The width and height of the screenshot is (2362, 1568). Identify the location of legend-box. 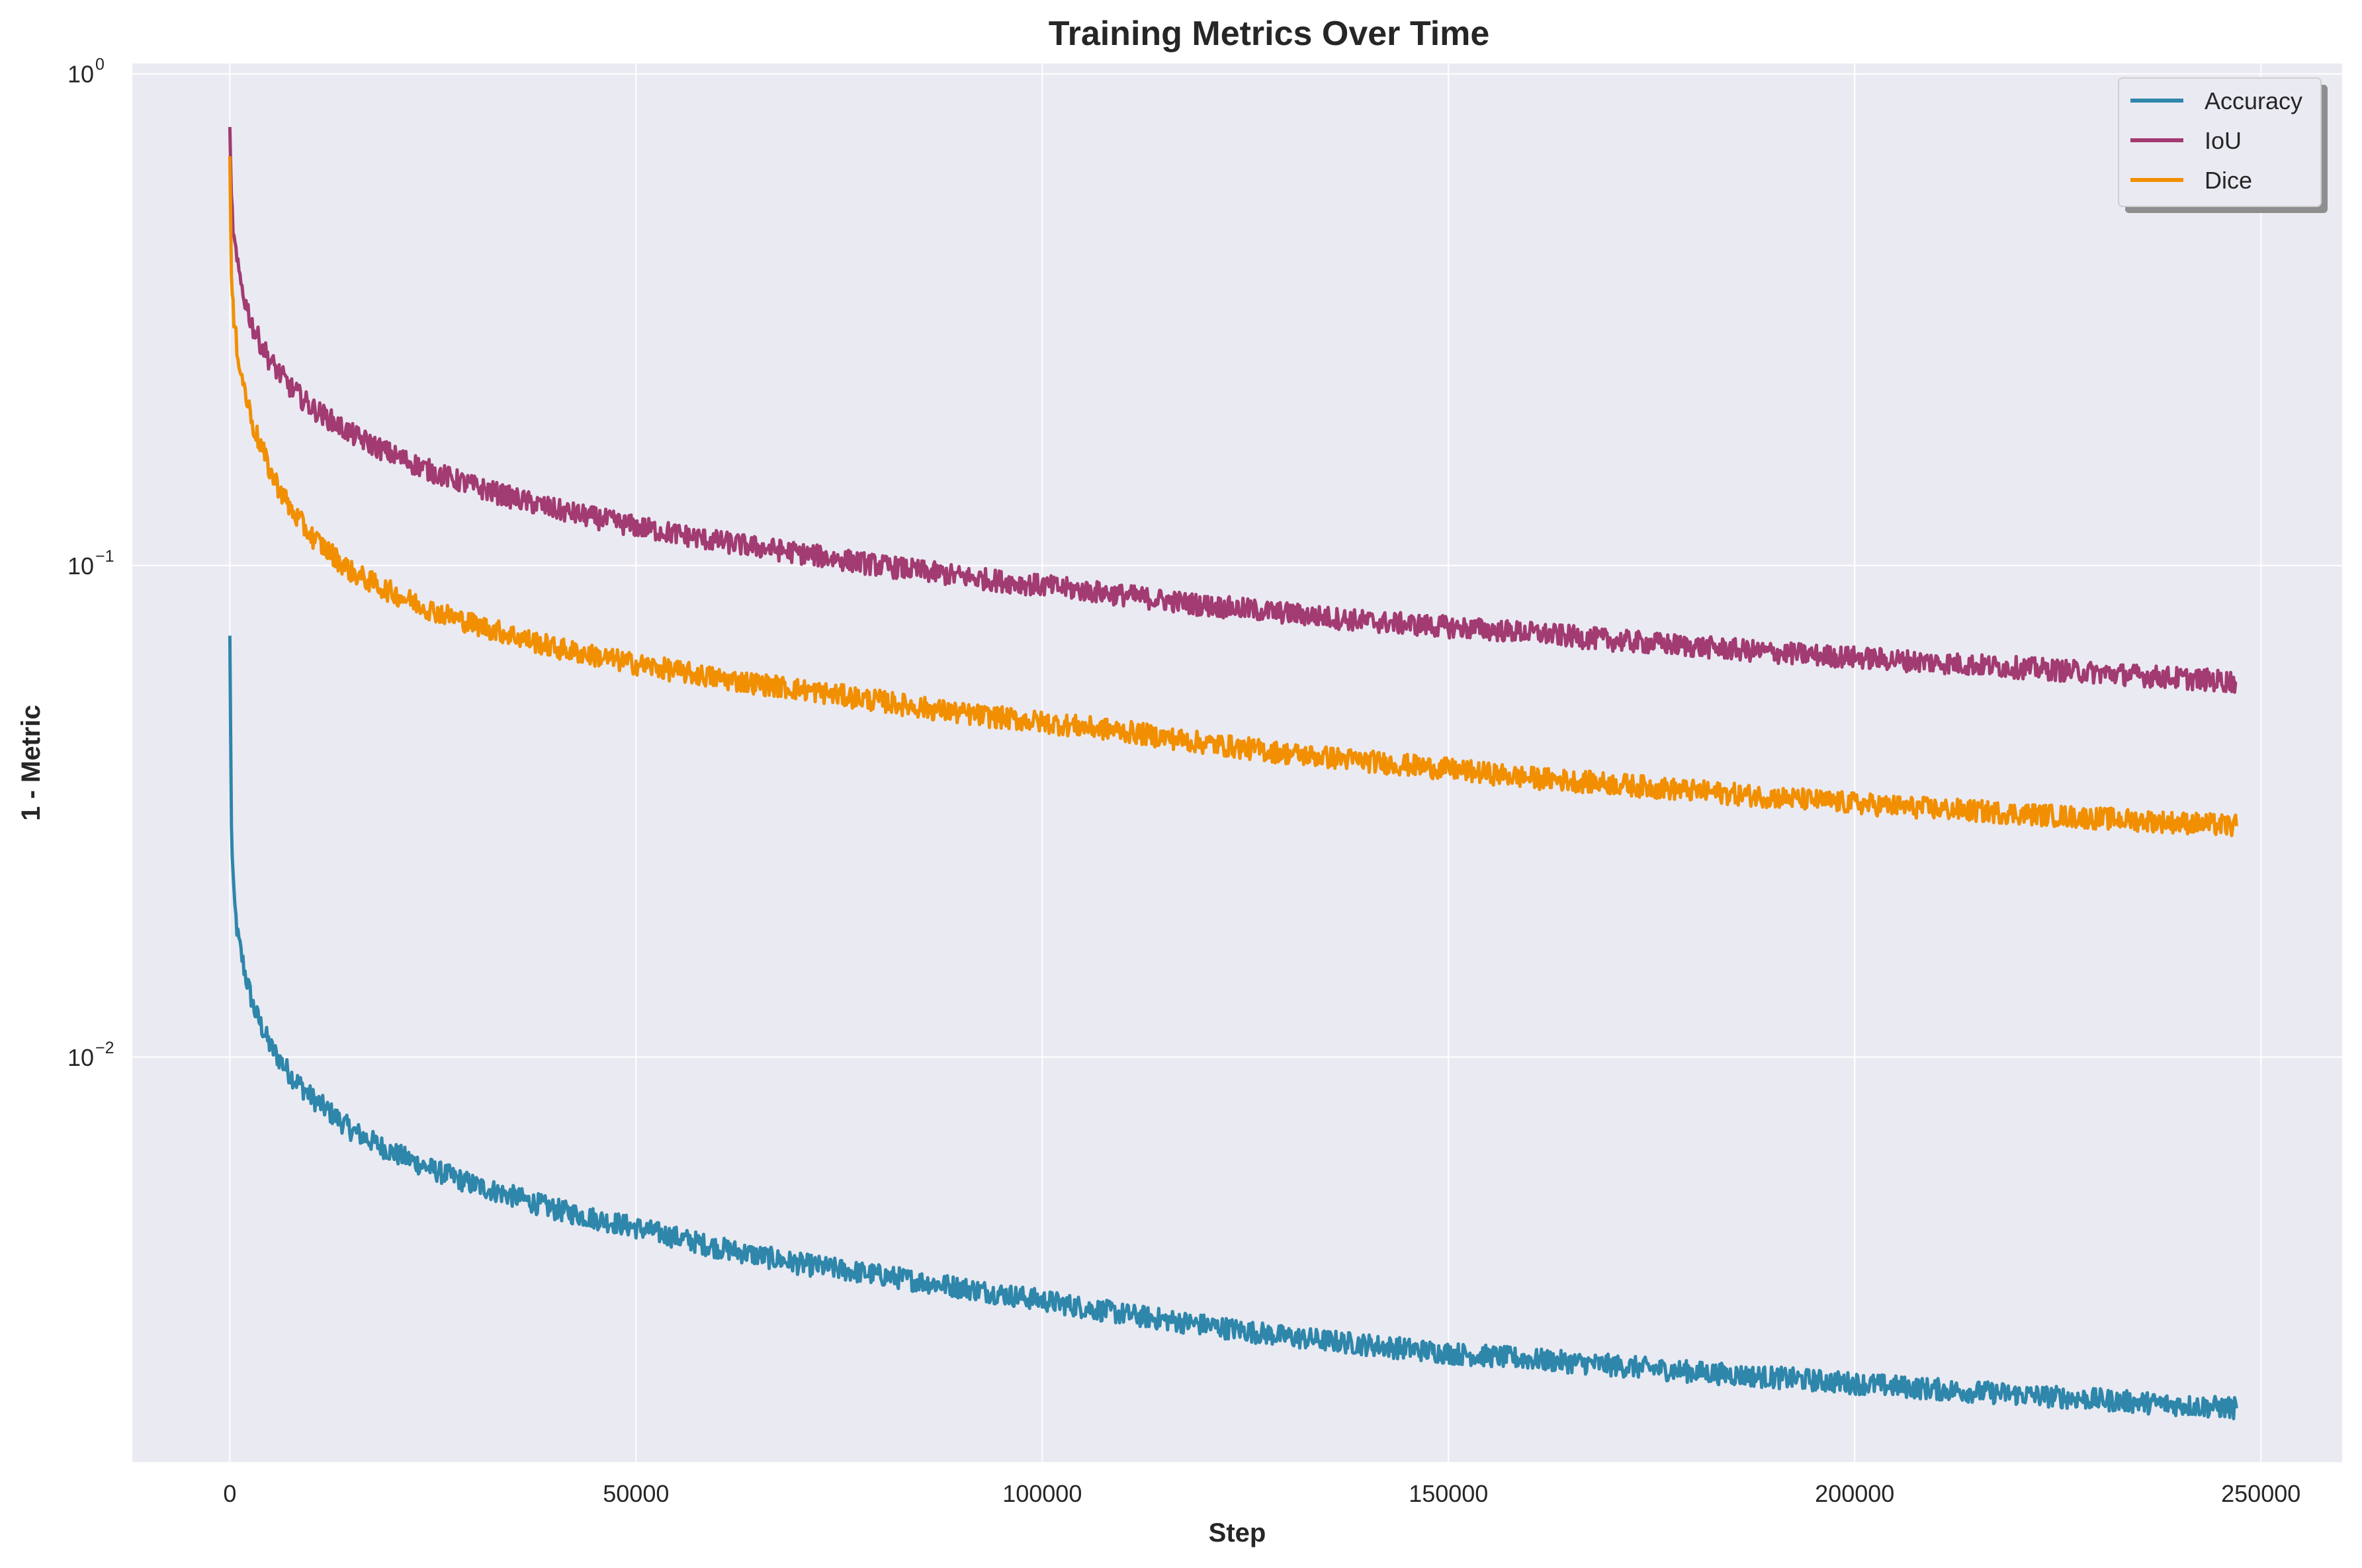
(2220, 142).